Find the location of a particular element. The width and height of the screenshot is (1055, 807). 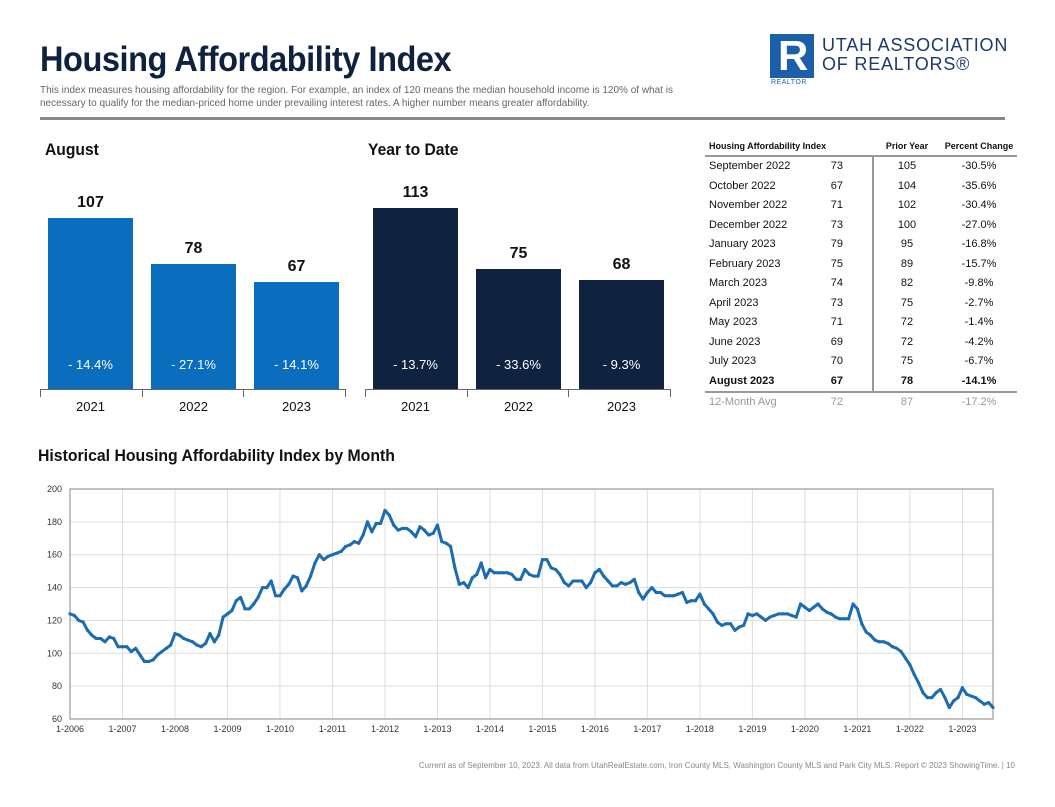

table-cell: December 2022 is located at coordinates (748, 224).